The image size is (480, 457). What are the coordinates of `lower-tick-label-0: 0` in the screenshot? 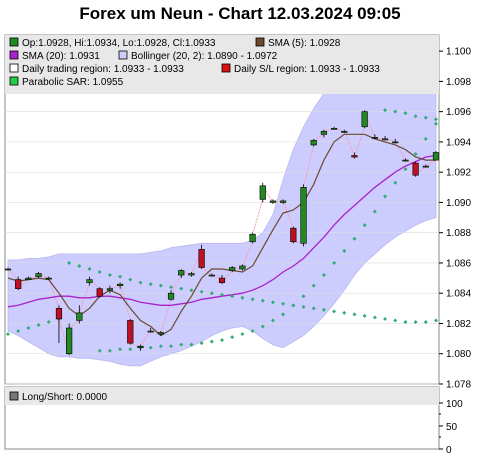 It's located at (449, 450).